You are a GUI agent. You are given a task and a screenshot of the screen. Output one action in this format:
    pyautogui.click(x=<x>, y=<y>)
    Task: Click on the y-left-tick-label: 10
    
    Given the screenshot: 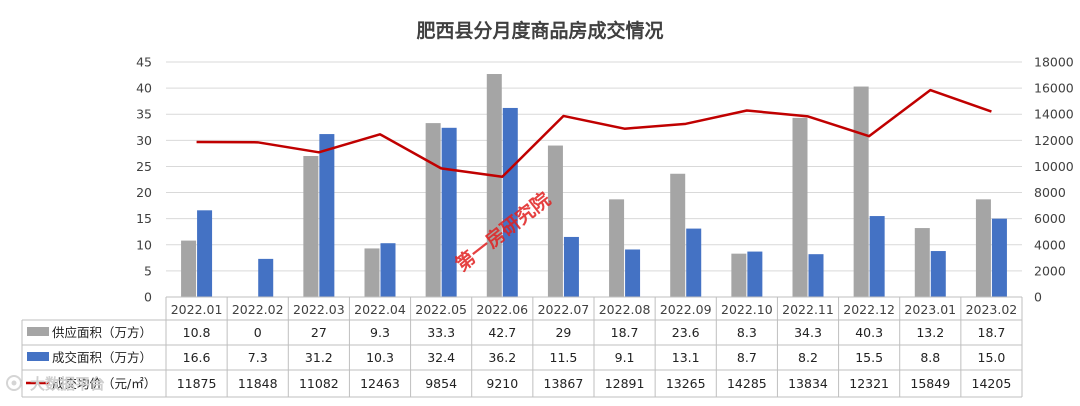 What is the action you would take?
    pyautogui.click(x=144, y=244)
    